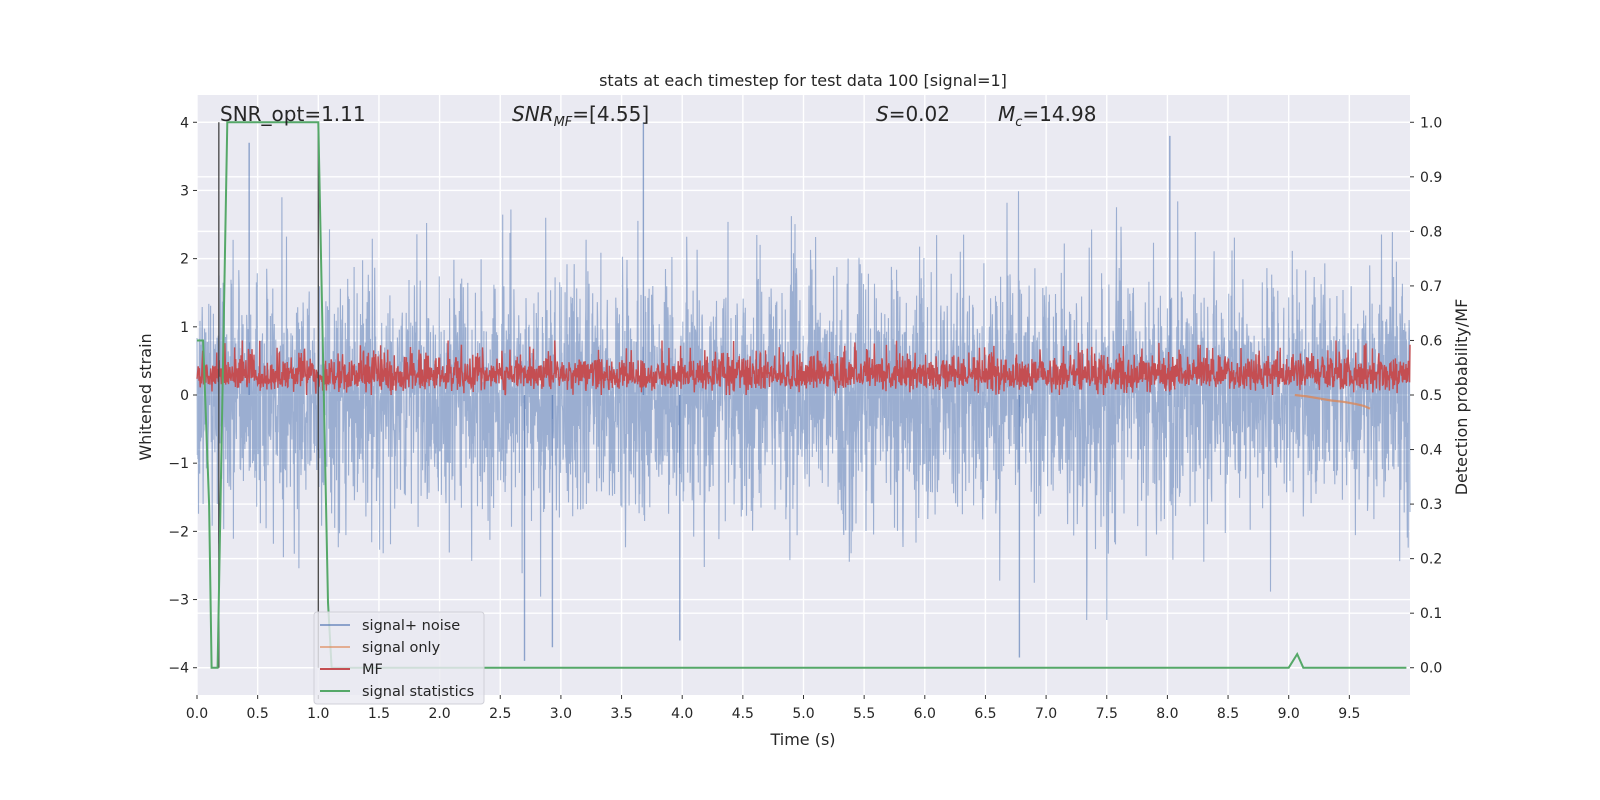 This screenshot has width=1600, height=800. What do you see at coordinates (197, 714) in the screenshot?
I see `x-tick-label: 0.0` at bounding box center [197, 714].